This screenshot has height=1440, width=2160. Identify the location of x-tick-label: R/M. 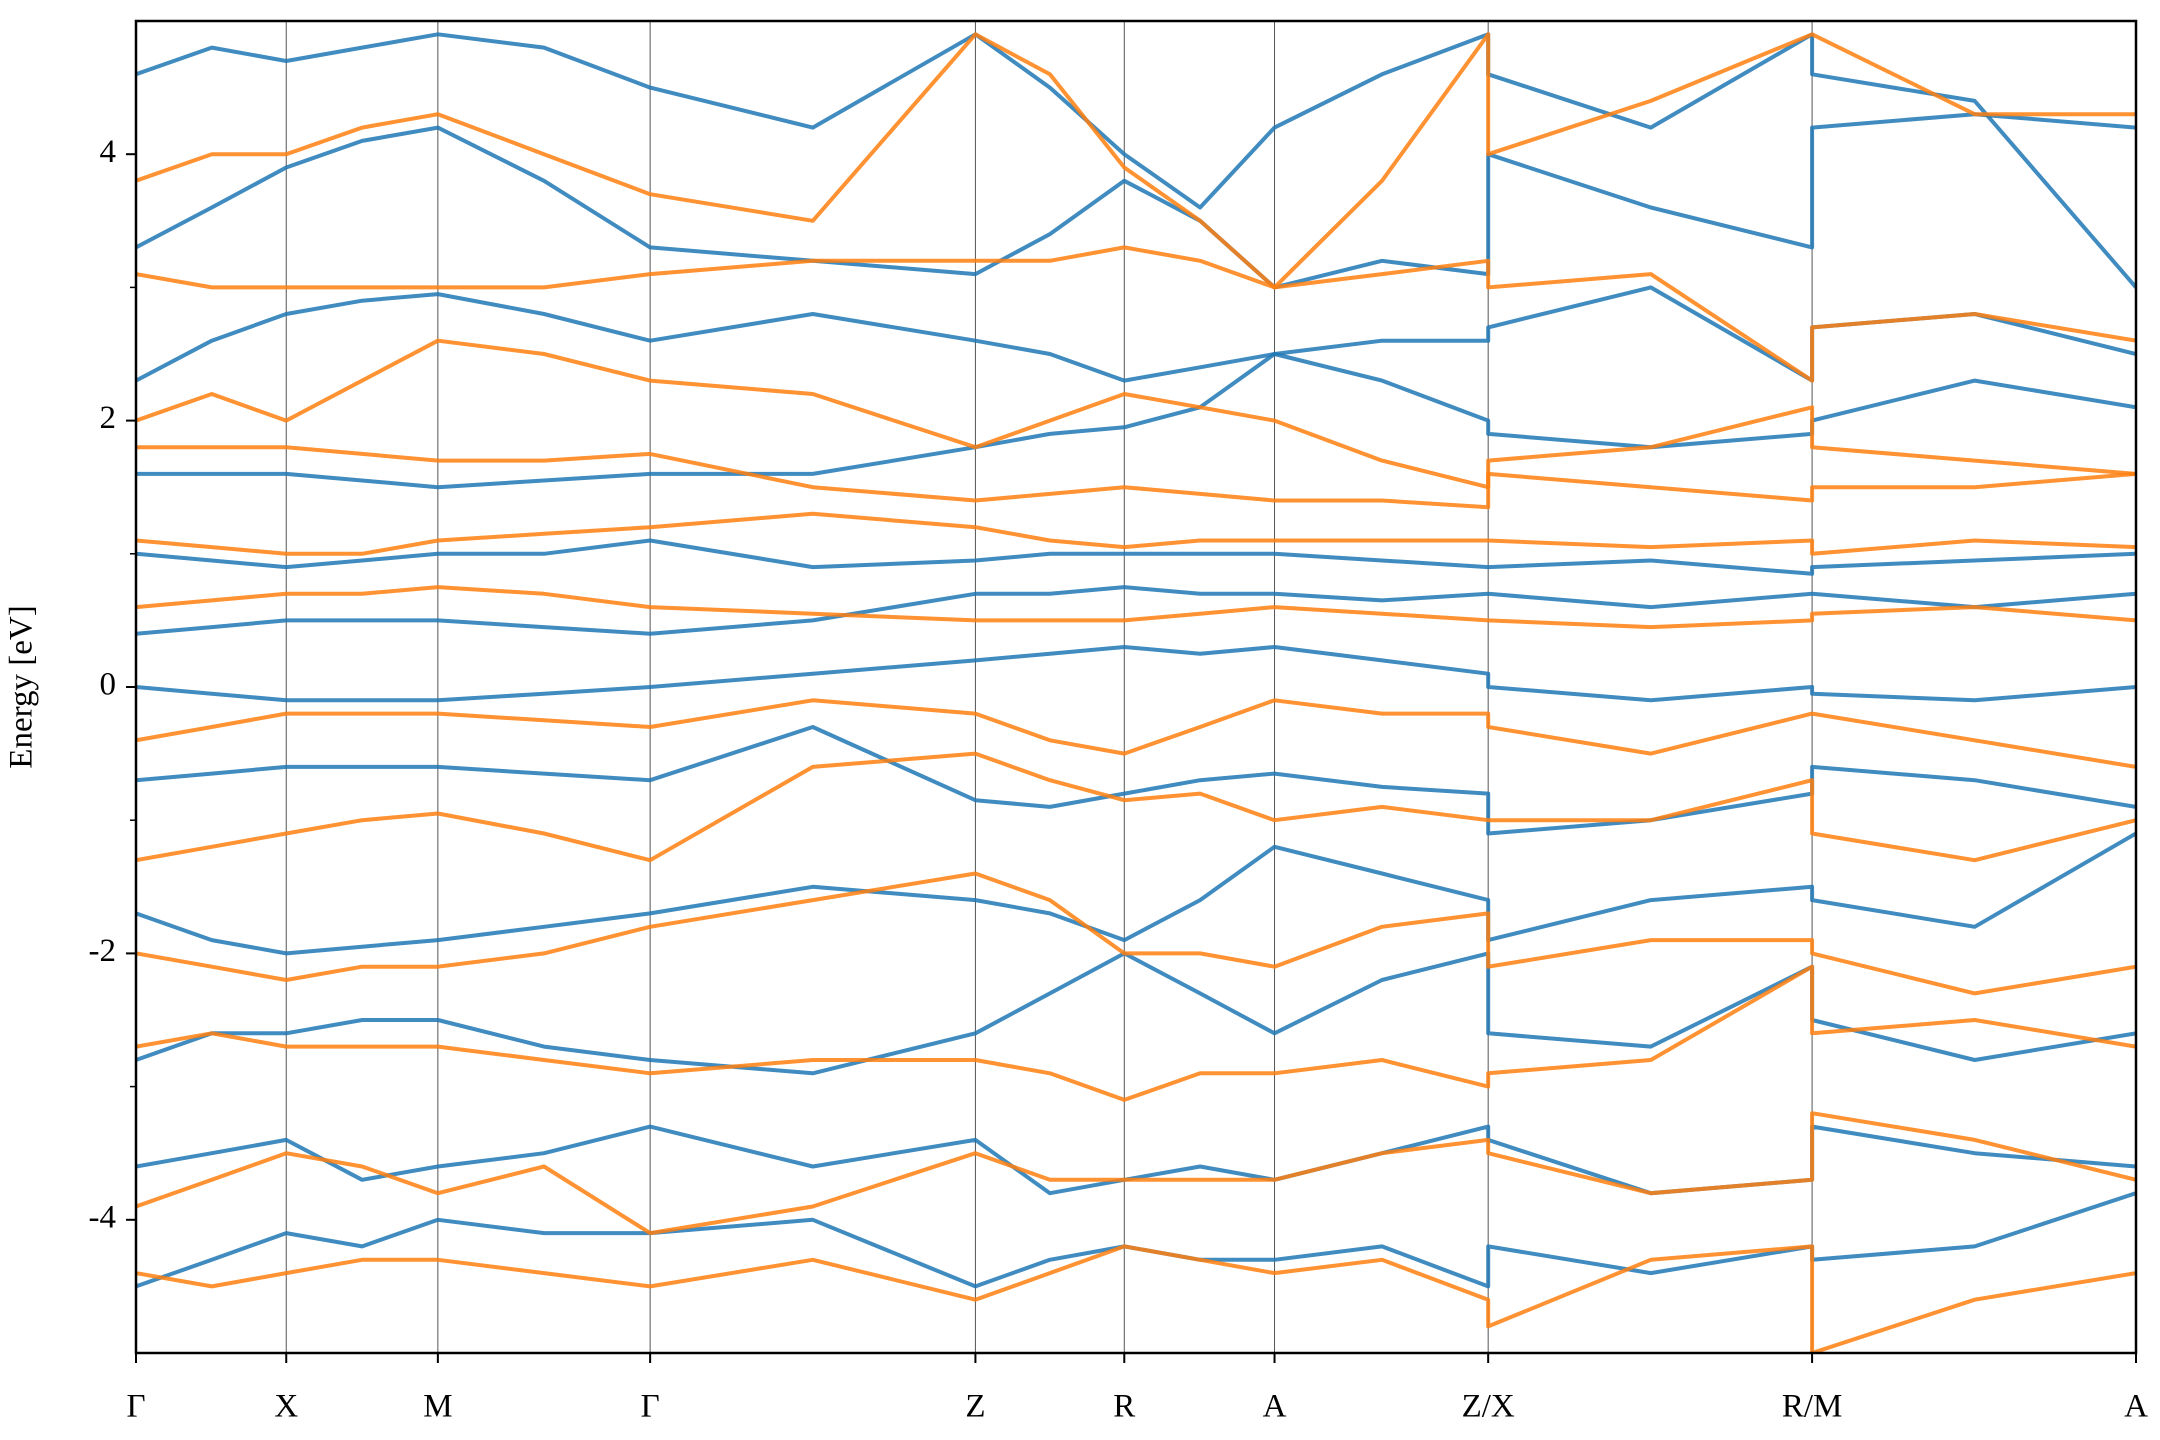
(1812, 1407).